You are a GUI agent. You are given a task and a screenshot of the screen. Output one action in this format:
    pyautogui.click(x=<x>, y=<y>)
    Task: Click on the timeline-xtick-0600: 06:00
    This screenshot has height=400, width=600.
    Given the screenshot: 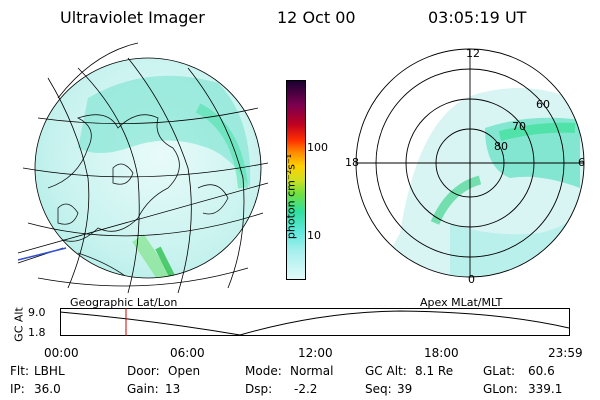 What is the action you would take?
    pyautogui.click(x=187, y=353)
    